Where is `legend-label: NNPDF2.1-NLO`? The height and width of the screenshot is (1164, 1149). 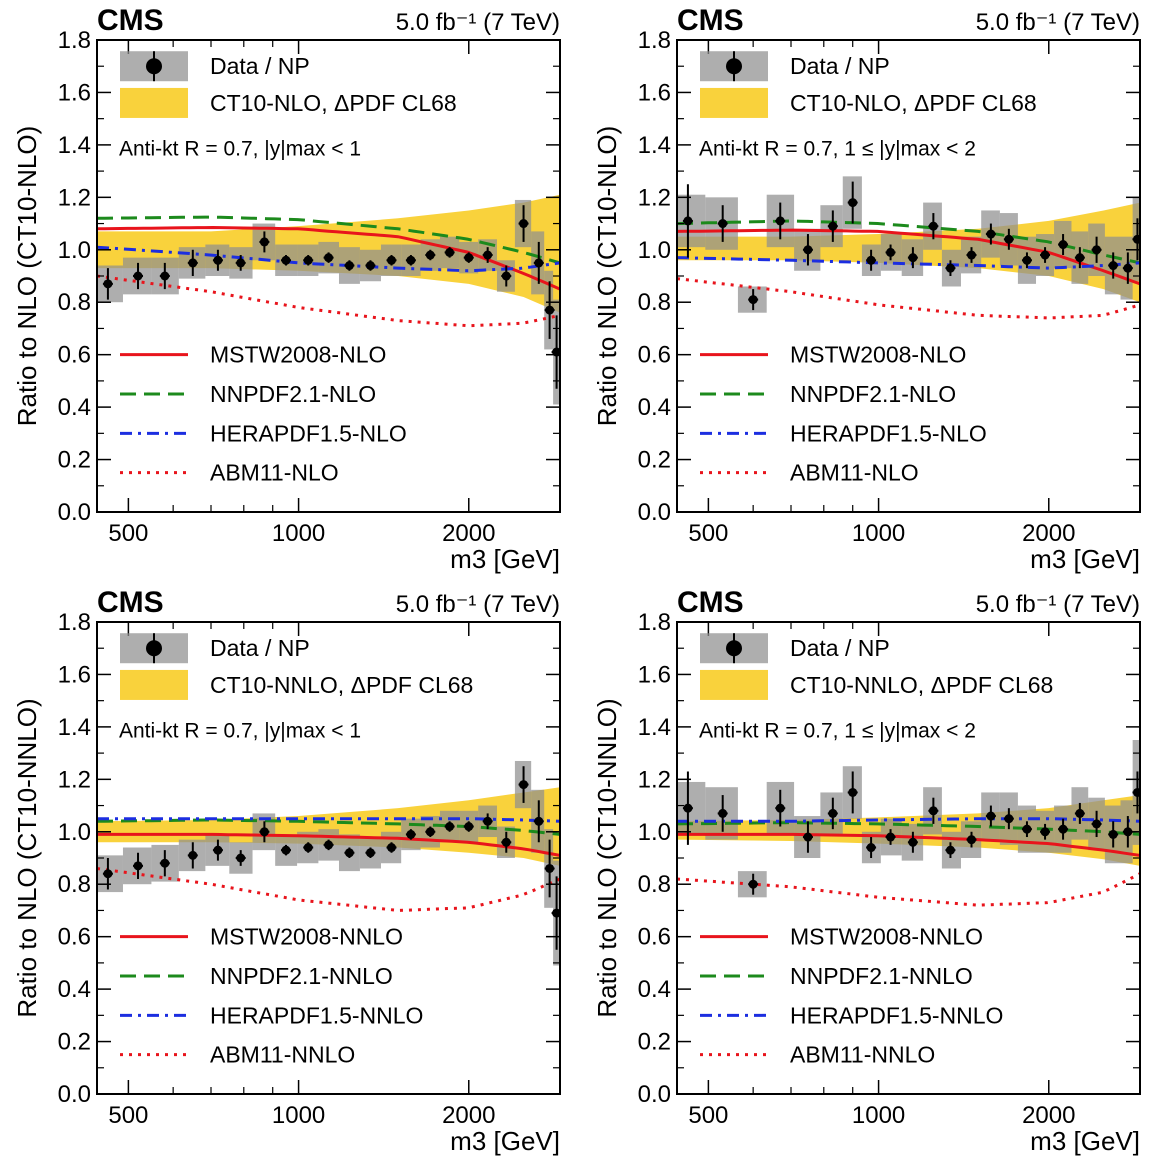 legend-label: NNPDF2.1-NLO is located at coordinates (293, 394).